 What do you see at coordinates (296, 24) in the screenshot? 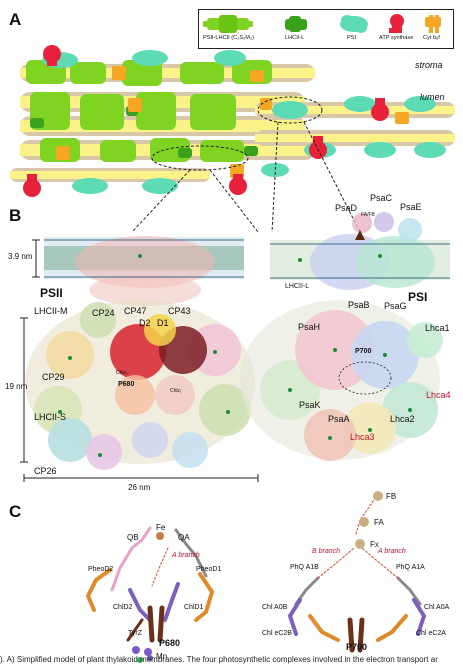
I see `legend-lhcii-l-icon` at bounding box center [296, 24].